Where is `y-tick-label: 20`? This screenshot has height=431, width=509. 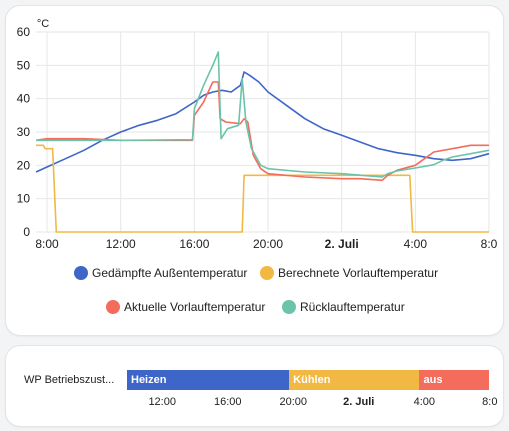 y-tick-label: 20 is located at coordinates (24, 165).